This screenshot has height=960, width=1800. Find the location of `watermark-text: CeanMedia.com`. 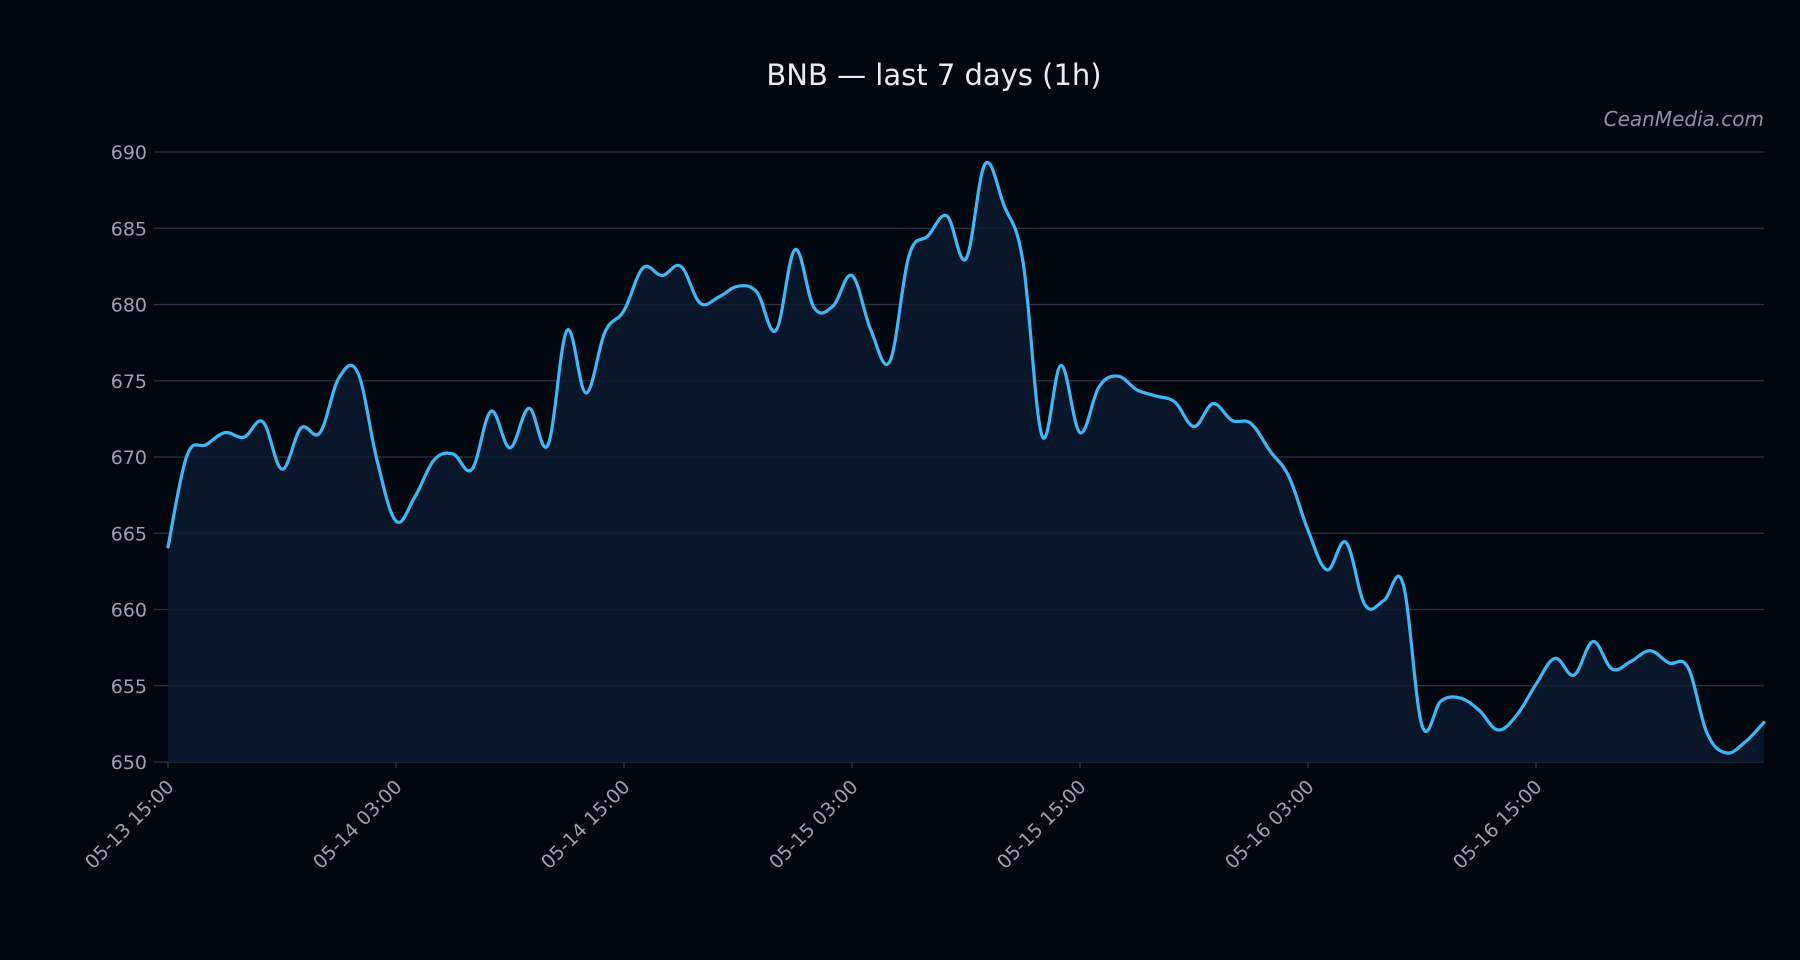

watermark-text: CeanMedia.com is located at coordinates (1684, 119).